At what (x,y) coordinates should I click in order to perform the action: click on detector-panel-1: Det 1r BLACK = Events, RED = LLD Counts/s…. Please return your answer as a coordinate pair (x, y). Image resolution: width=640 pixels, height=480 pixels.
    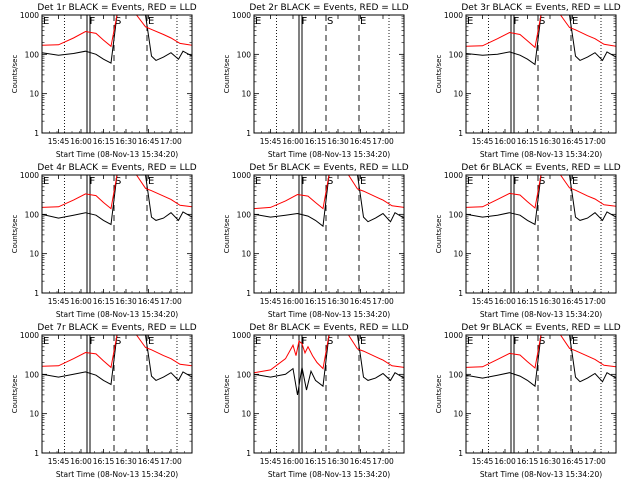
    Looking at the image, I should click on (104, 81).